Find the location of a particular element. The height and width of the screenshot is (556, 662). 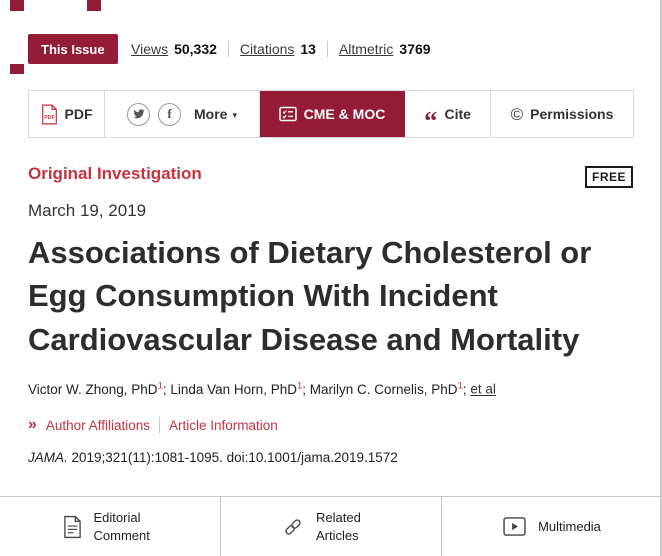

article-toolbar: PDF PDF f More ▾ is located at coordinates (331, 114).